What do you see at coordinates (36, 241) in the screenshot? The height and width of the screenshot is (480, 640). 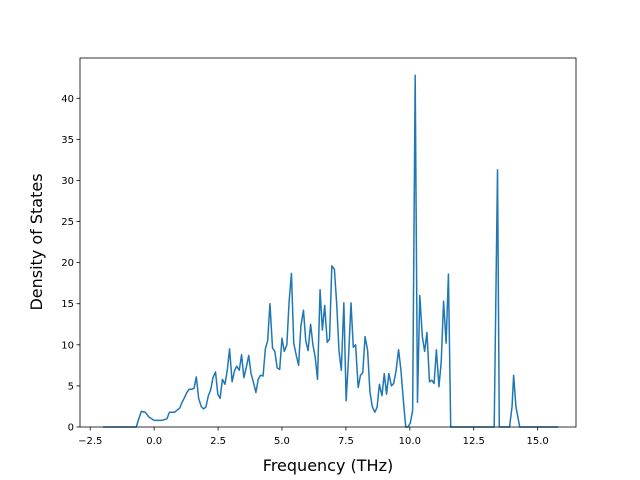 I see `y-axis-label: Density of States` at bounding box center [36, 241].